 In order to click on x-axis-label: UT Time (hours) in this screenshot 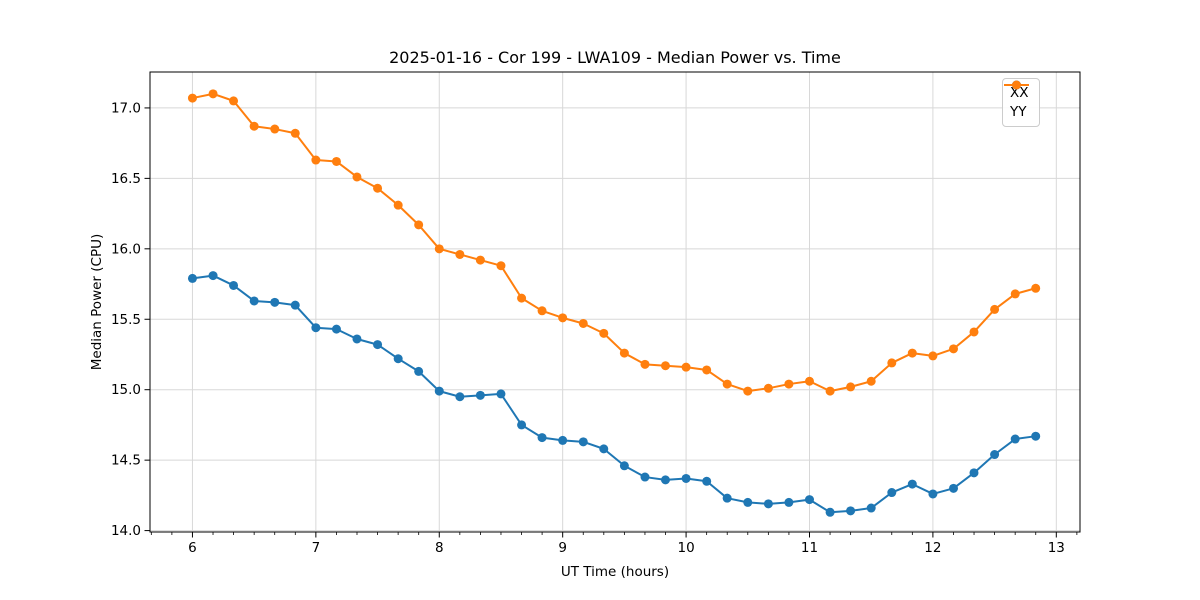, I will do `click(615, 572)`.